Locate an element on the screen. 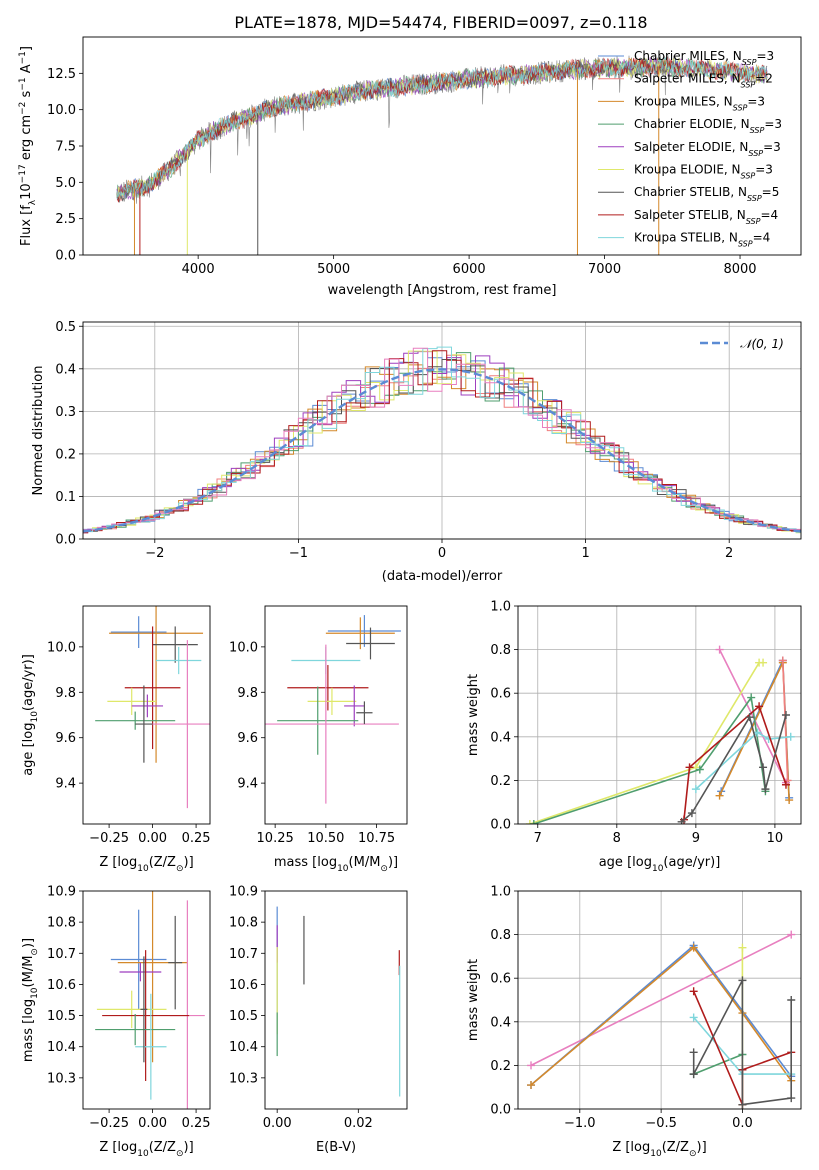  massweight_vs_age-ylabel: mass weight is located at coordinates (473, 715).